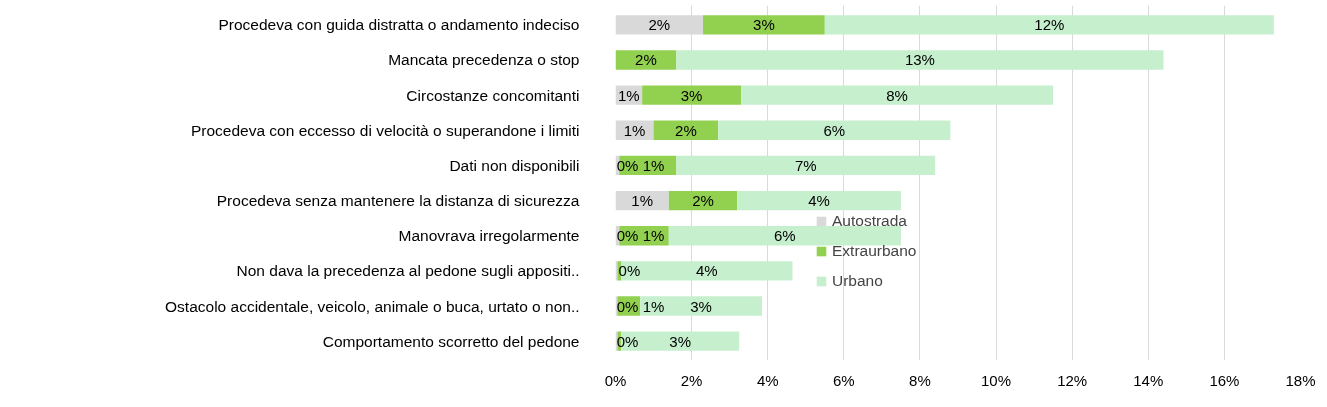 The image size is (1327, 407). I want to click on y-tick-label: Procedeva con eccesso di velocità o superandone i limiti, so click(385, 130).